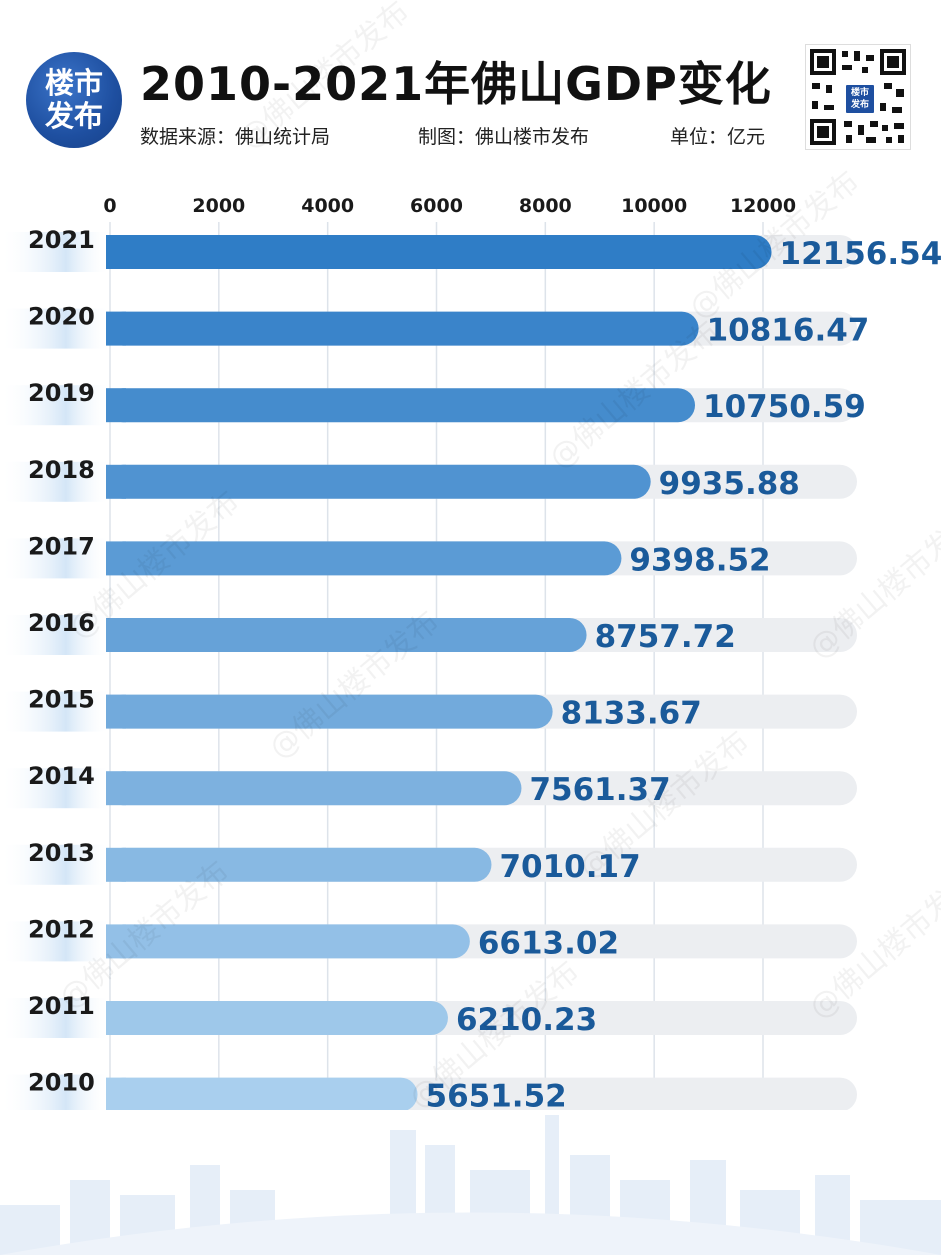 The image size is (941, 1255). I want to click on category-label: 2018, so click(61, 470).